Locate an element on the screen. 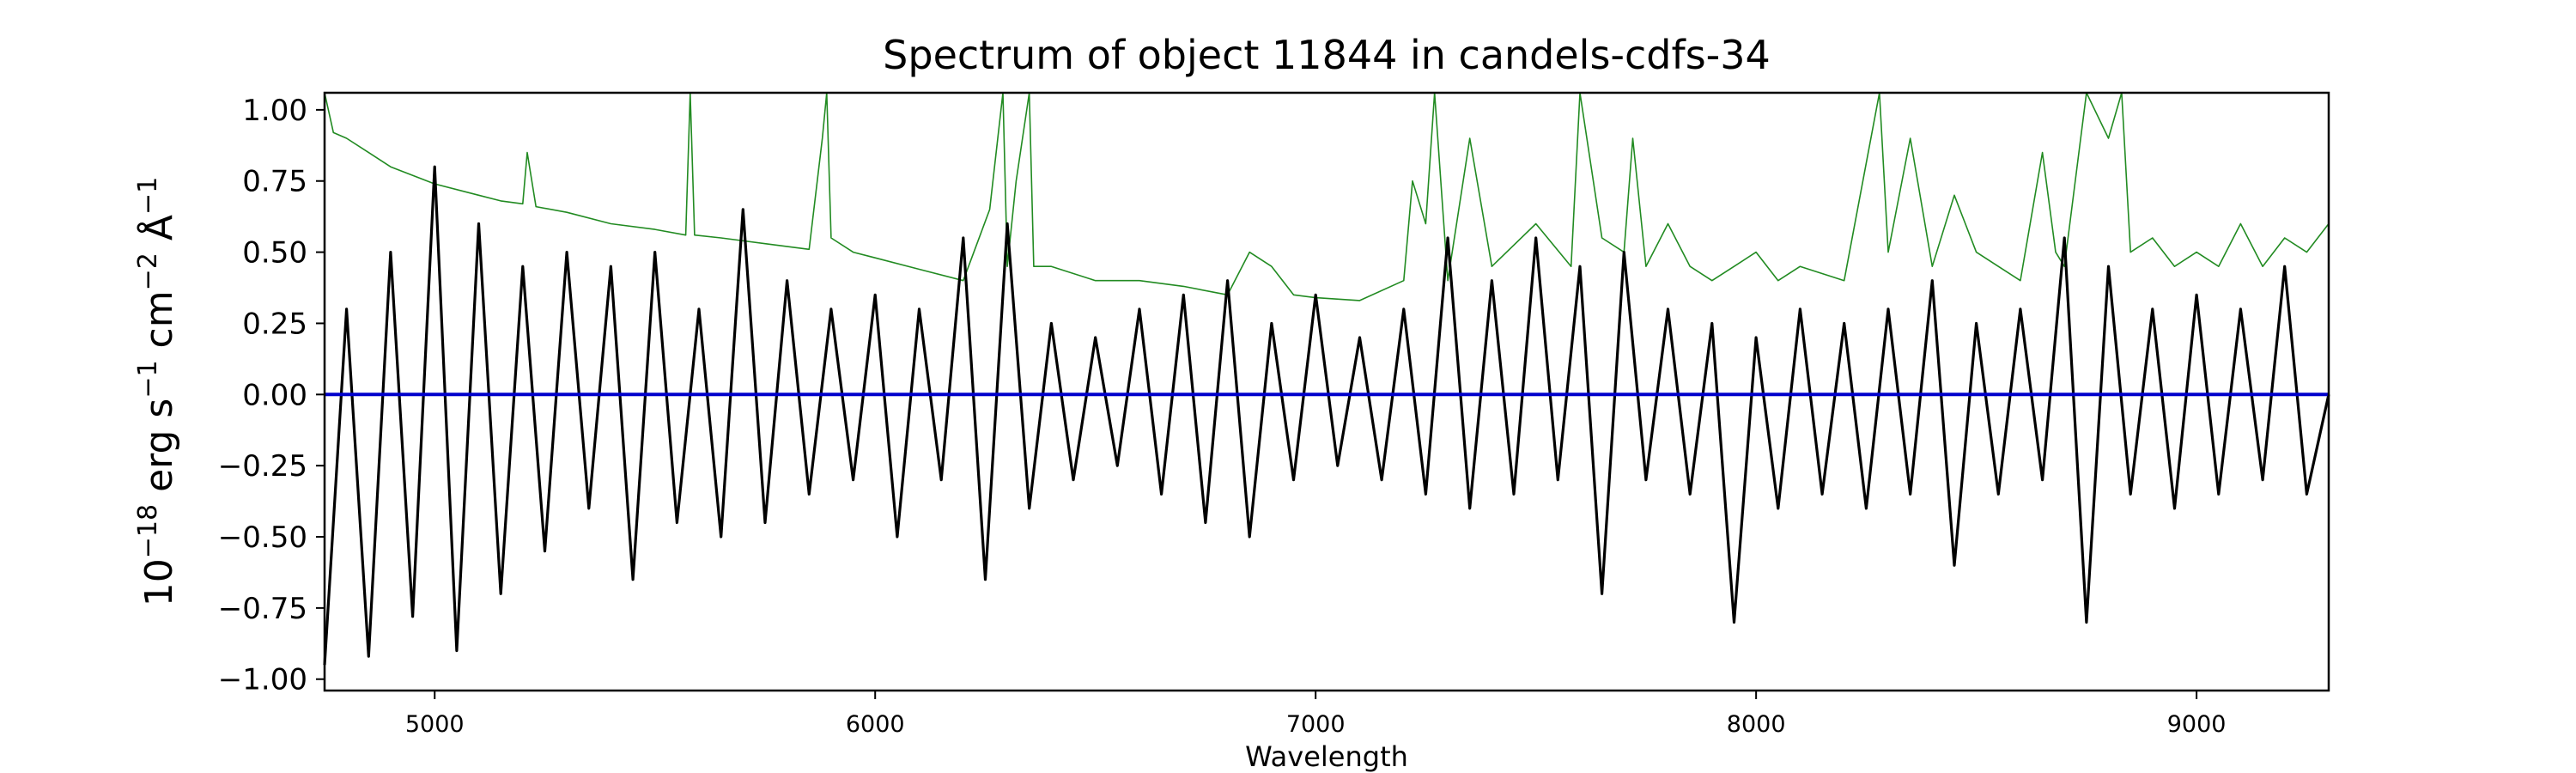 The width and height of the screenshot is (2576, 773). y-axis: −1.00 −0.75 −0.50 −0.25 0.00 0.25 0.50 0.75 1.00 is located at coordinates (271, 395).